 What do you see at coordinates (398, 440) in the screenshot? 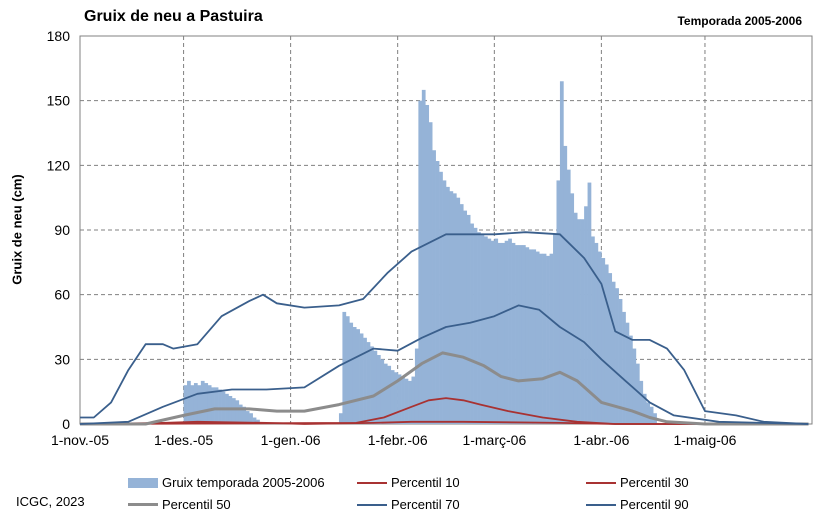
I see `x-tick-label: 1-febr.-06` at bounding box center [398, 440].